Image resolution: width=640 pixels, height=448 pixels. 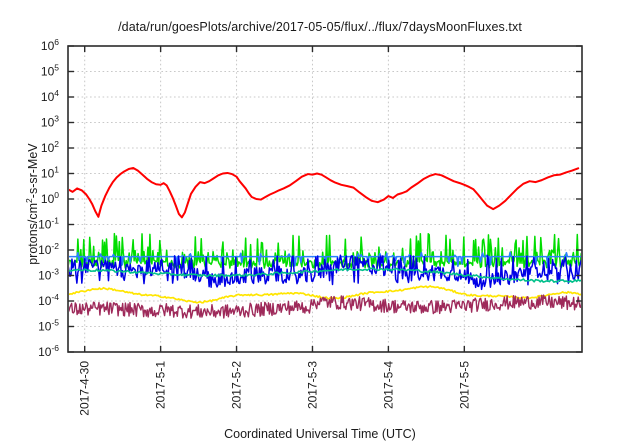 What do you see at coordinates (237, 385) in the screenshot?
I see `x-tick-label: 2017-5-2` at bounding box center [237, 385].